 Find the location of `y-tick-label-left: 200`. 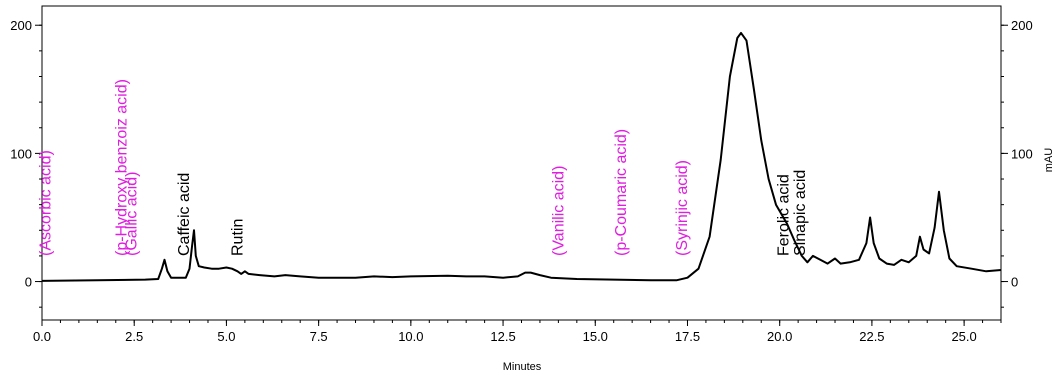

y-tick-label-left: 200 is located at coordinates (21, 25).